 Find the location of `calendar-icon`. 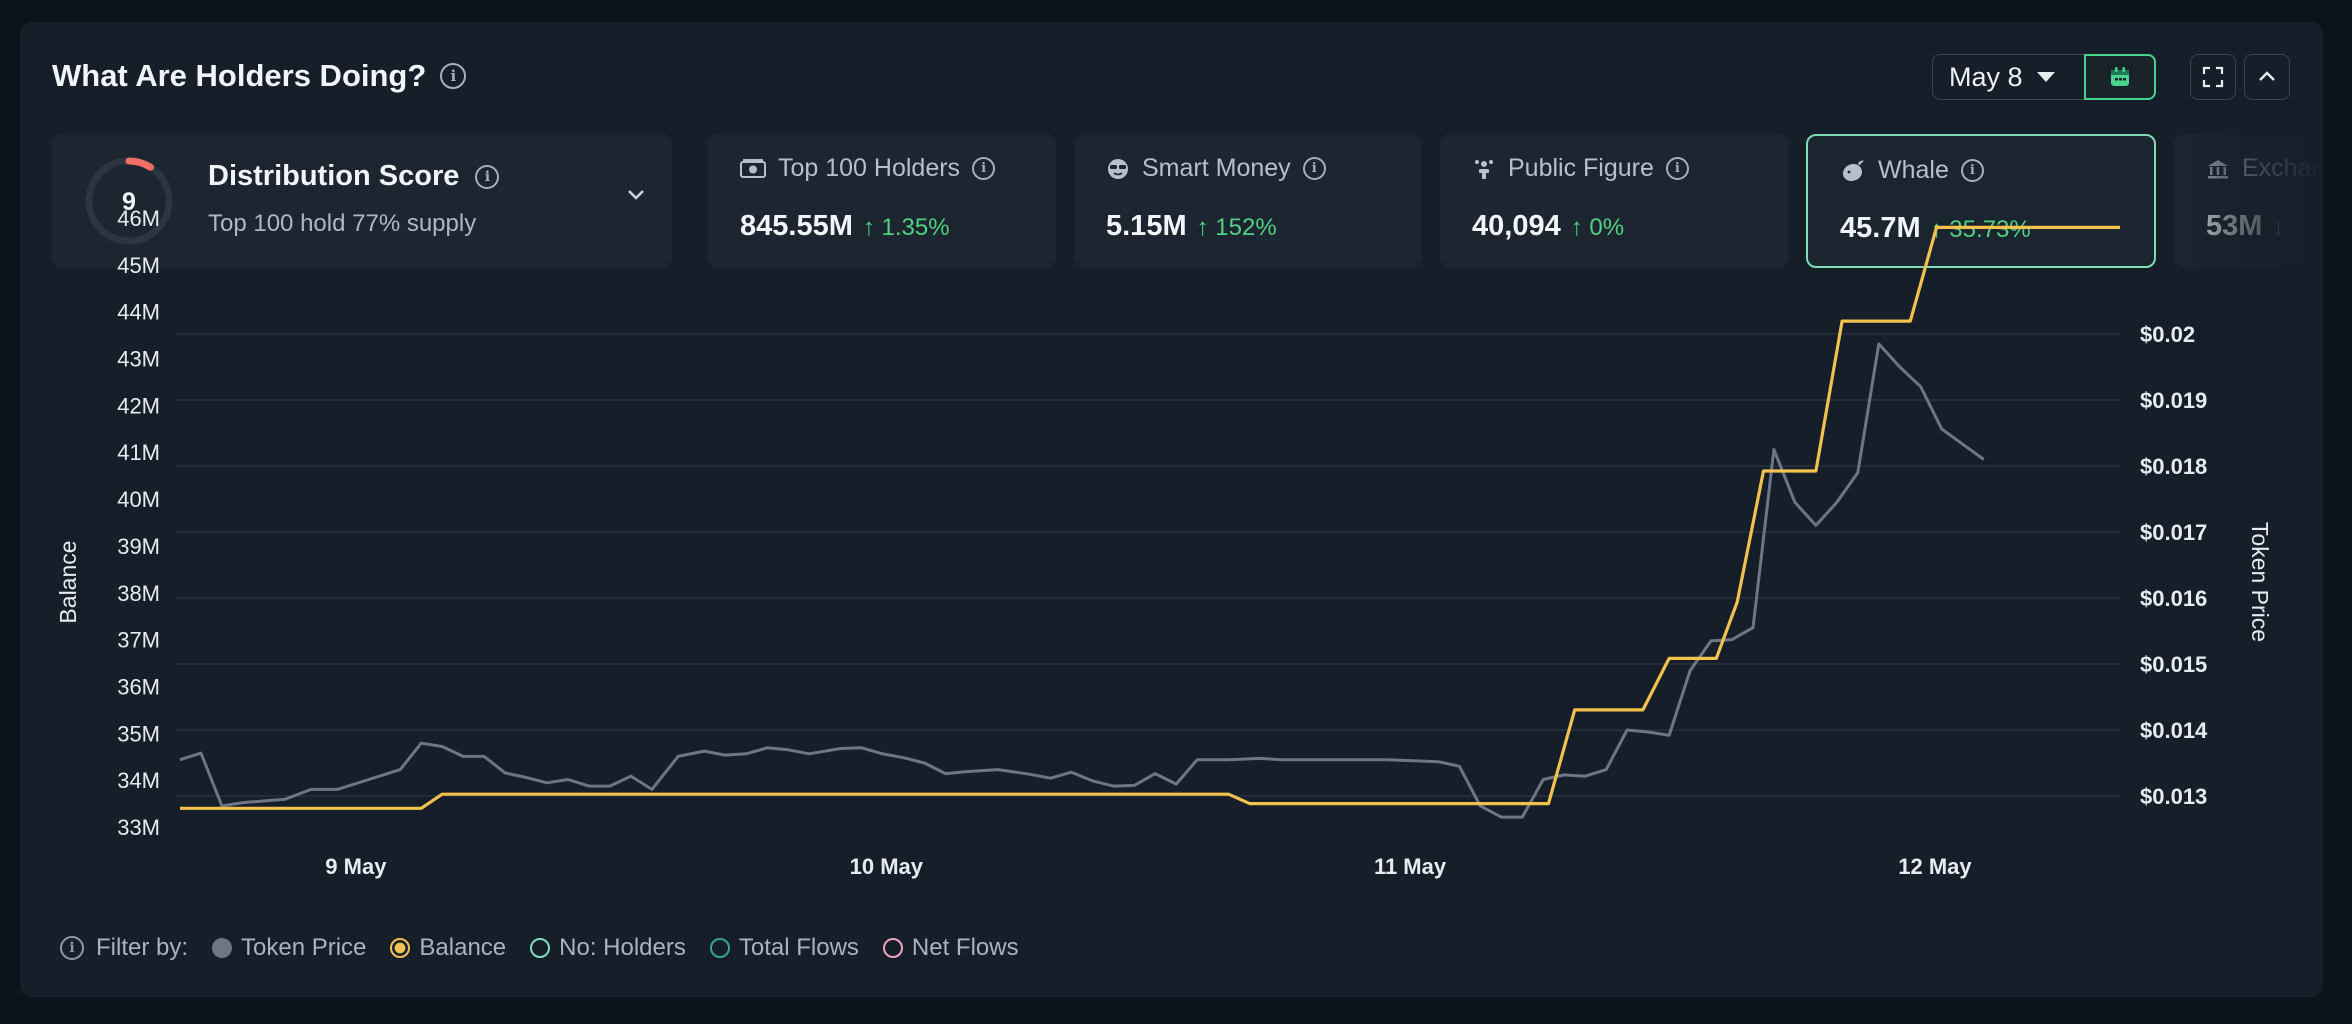

calendar-icon is located at coordinates (2120, 76).